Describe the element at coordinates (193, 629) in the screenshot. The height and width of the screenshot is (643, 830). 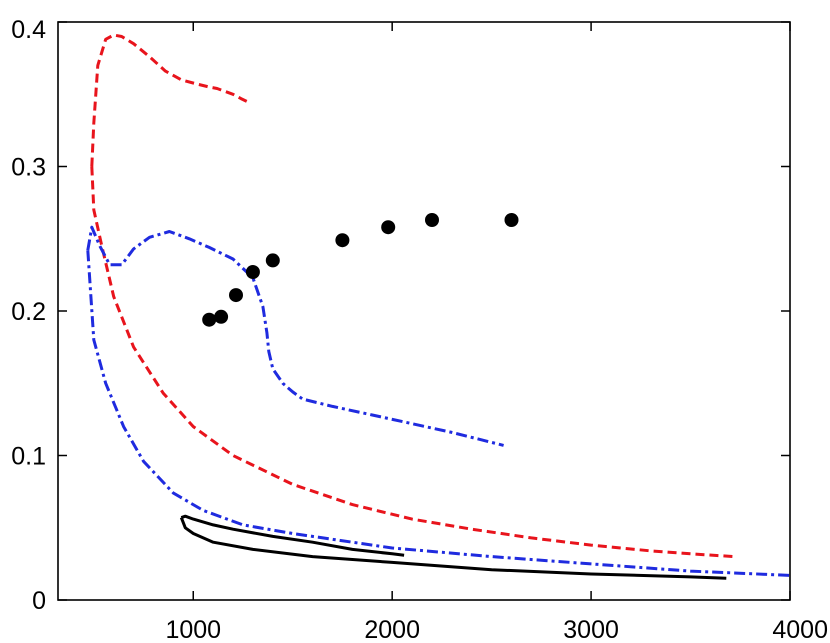
I see `x-tick-label: 1000` at that location.